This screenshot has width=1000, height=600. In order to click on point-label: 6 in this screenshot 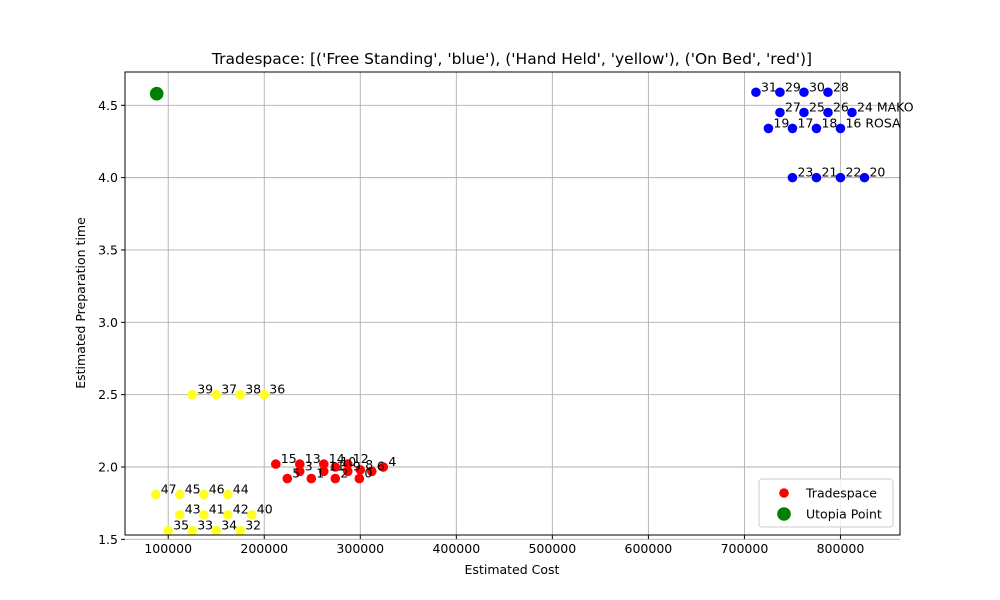, I will do `click(381, 465)`.